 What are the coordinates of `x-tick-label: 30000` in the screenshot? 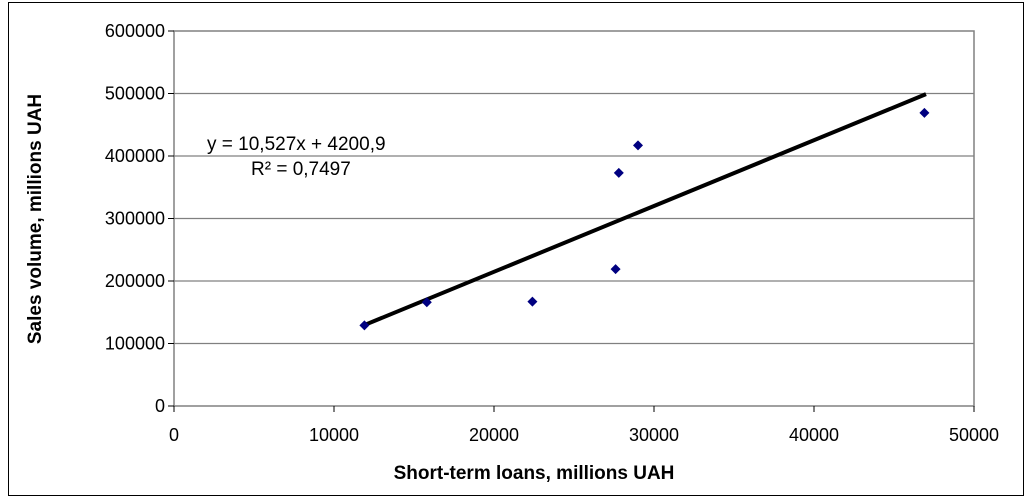 It's located at (654, 435).